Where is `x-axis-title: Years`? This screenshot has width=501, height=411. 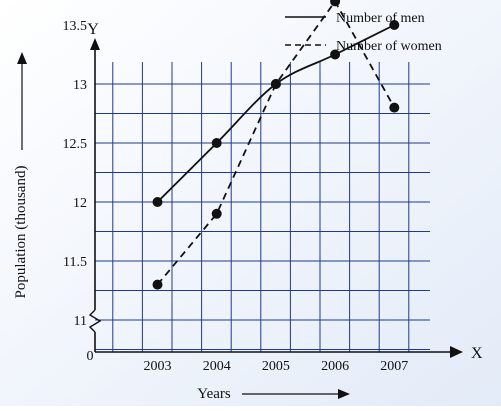
x-axis-title: Years is located at coordinates (214, 394).